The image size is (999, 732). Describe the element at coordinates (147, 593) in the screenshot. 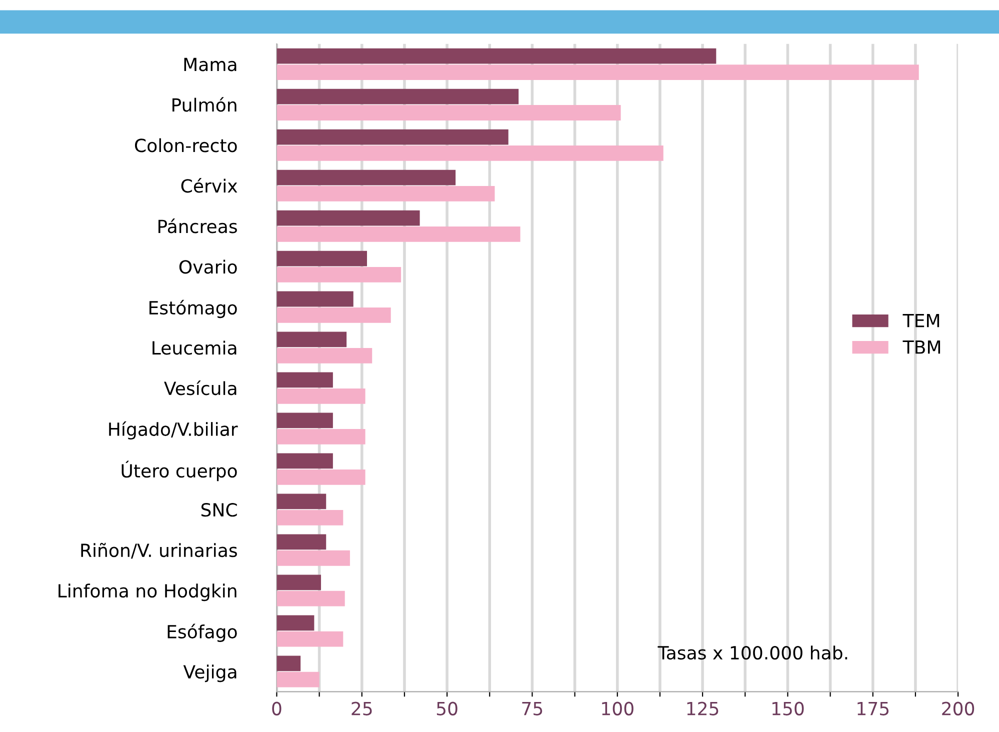

I see `y-tick-label: Linfoma no Hodgkin` at that location.